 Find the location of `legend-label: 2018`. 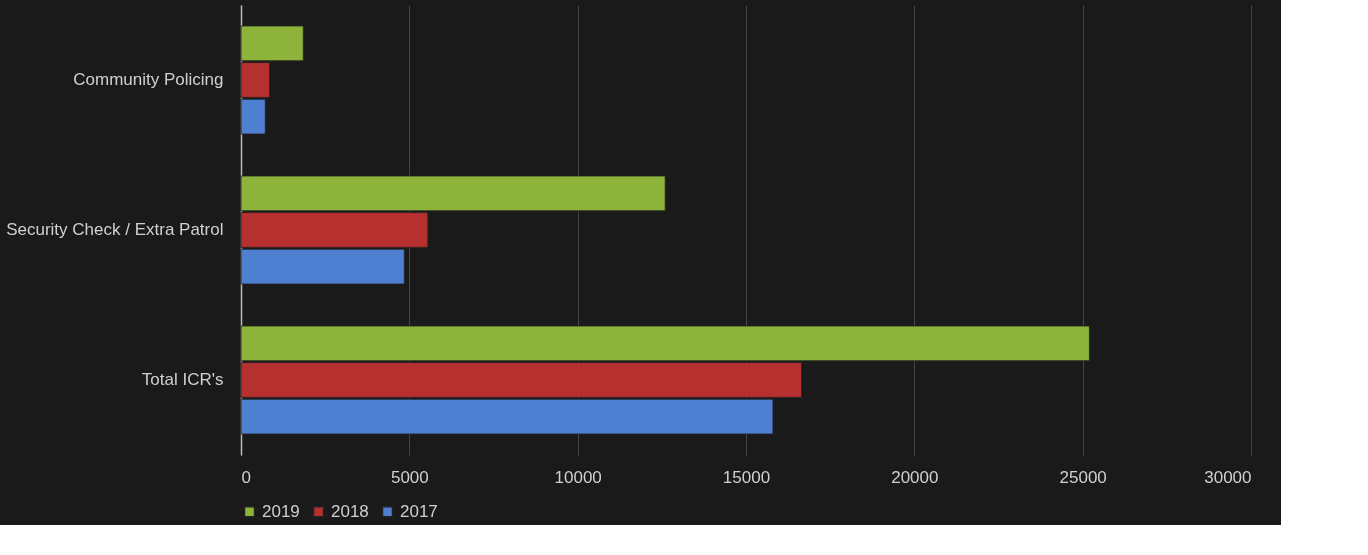

legend-label: 2018 is located at coordinates (350, 511).